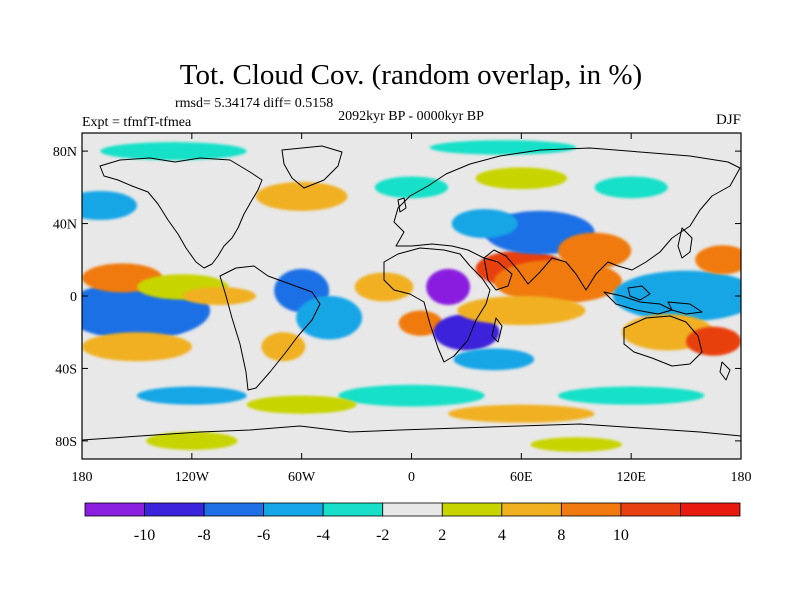  What do you see at coordinates (263, 535) in the screenshot?
I see `colorbar-label: -6` at bounding box center [263, 535].